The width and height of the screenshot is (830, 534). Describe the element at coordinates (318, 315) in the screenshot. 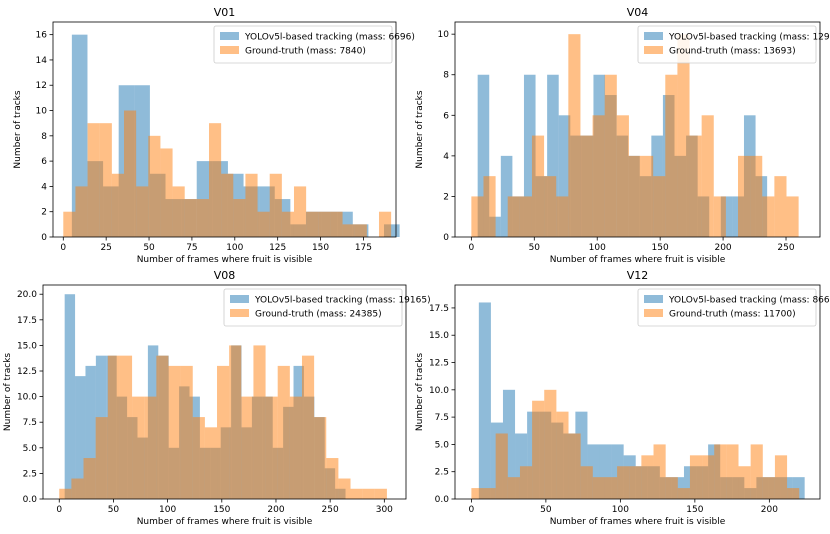

I see `legend-label: Ground-truth (mass: 24385)` at that location.